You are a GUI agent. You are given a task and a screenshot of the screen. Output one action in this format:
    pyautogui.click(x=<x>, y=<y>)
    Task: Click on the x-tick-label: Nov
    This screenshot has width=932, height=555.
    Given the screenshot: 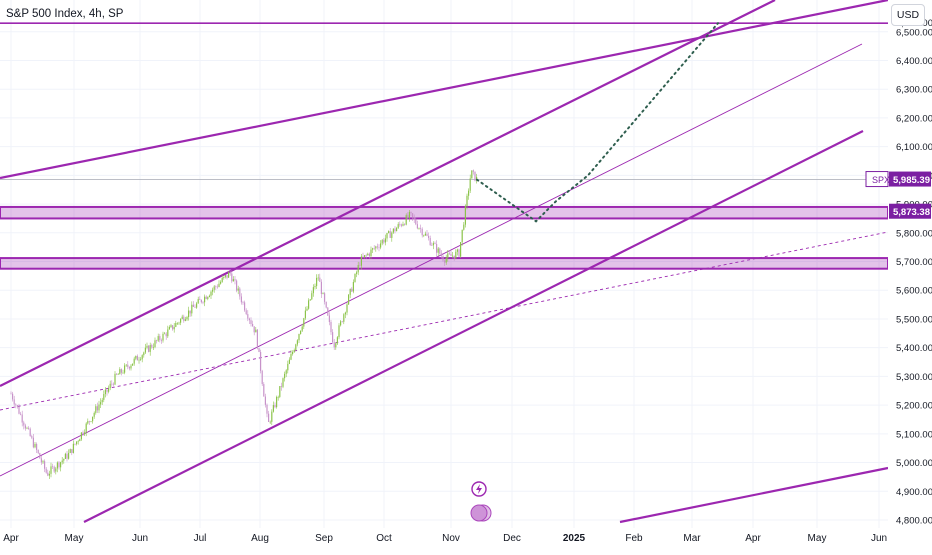 What is the action you would take?
    pyautogui.click(x=451, y=538)
    